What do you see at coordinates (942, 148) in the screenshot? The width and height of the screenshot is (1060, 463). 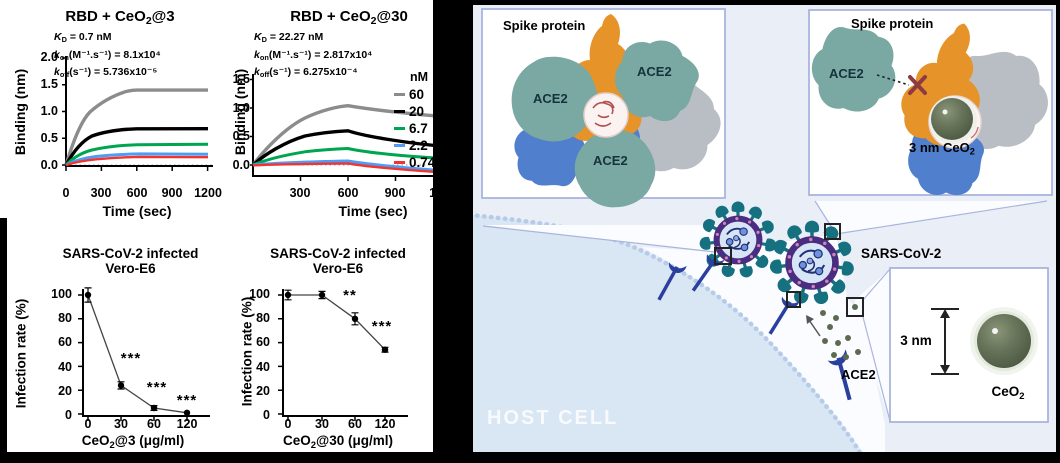 I see `ceo2-3nm-label: 3 nm CeO2` at bounding box center [942, 148].